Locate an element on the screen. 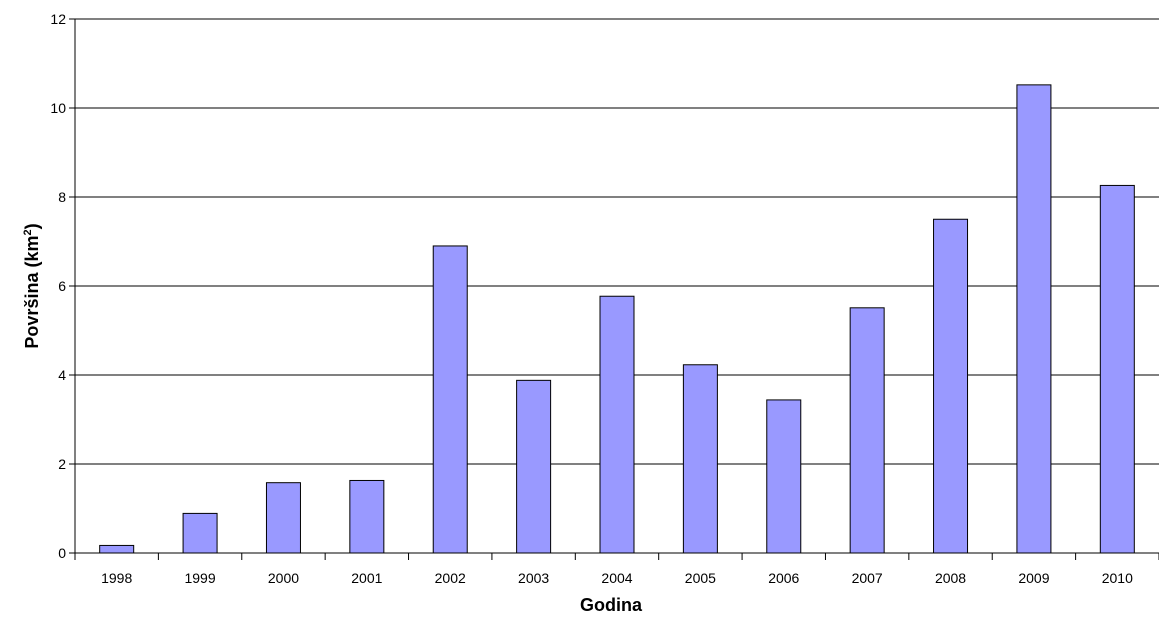 The image size is (1159, 620). y-tick-label: 10 is located at coordinates (58, 108).